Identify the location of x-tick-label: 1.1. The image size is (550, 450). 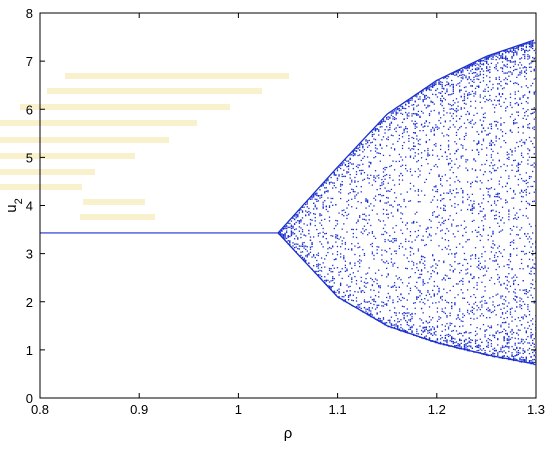
(338, 409).